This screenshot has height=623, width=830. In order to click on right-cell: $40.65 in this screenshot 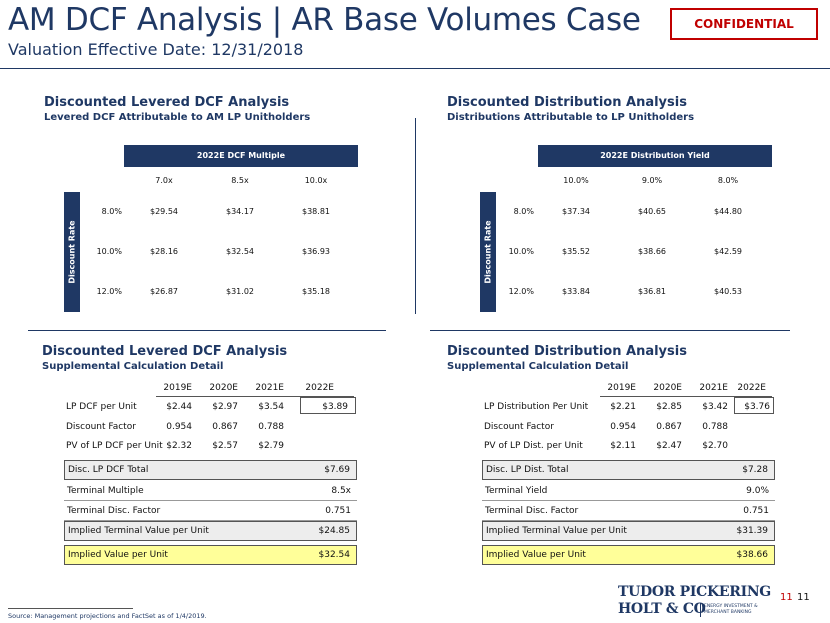, I will do `click(652, 211)`.